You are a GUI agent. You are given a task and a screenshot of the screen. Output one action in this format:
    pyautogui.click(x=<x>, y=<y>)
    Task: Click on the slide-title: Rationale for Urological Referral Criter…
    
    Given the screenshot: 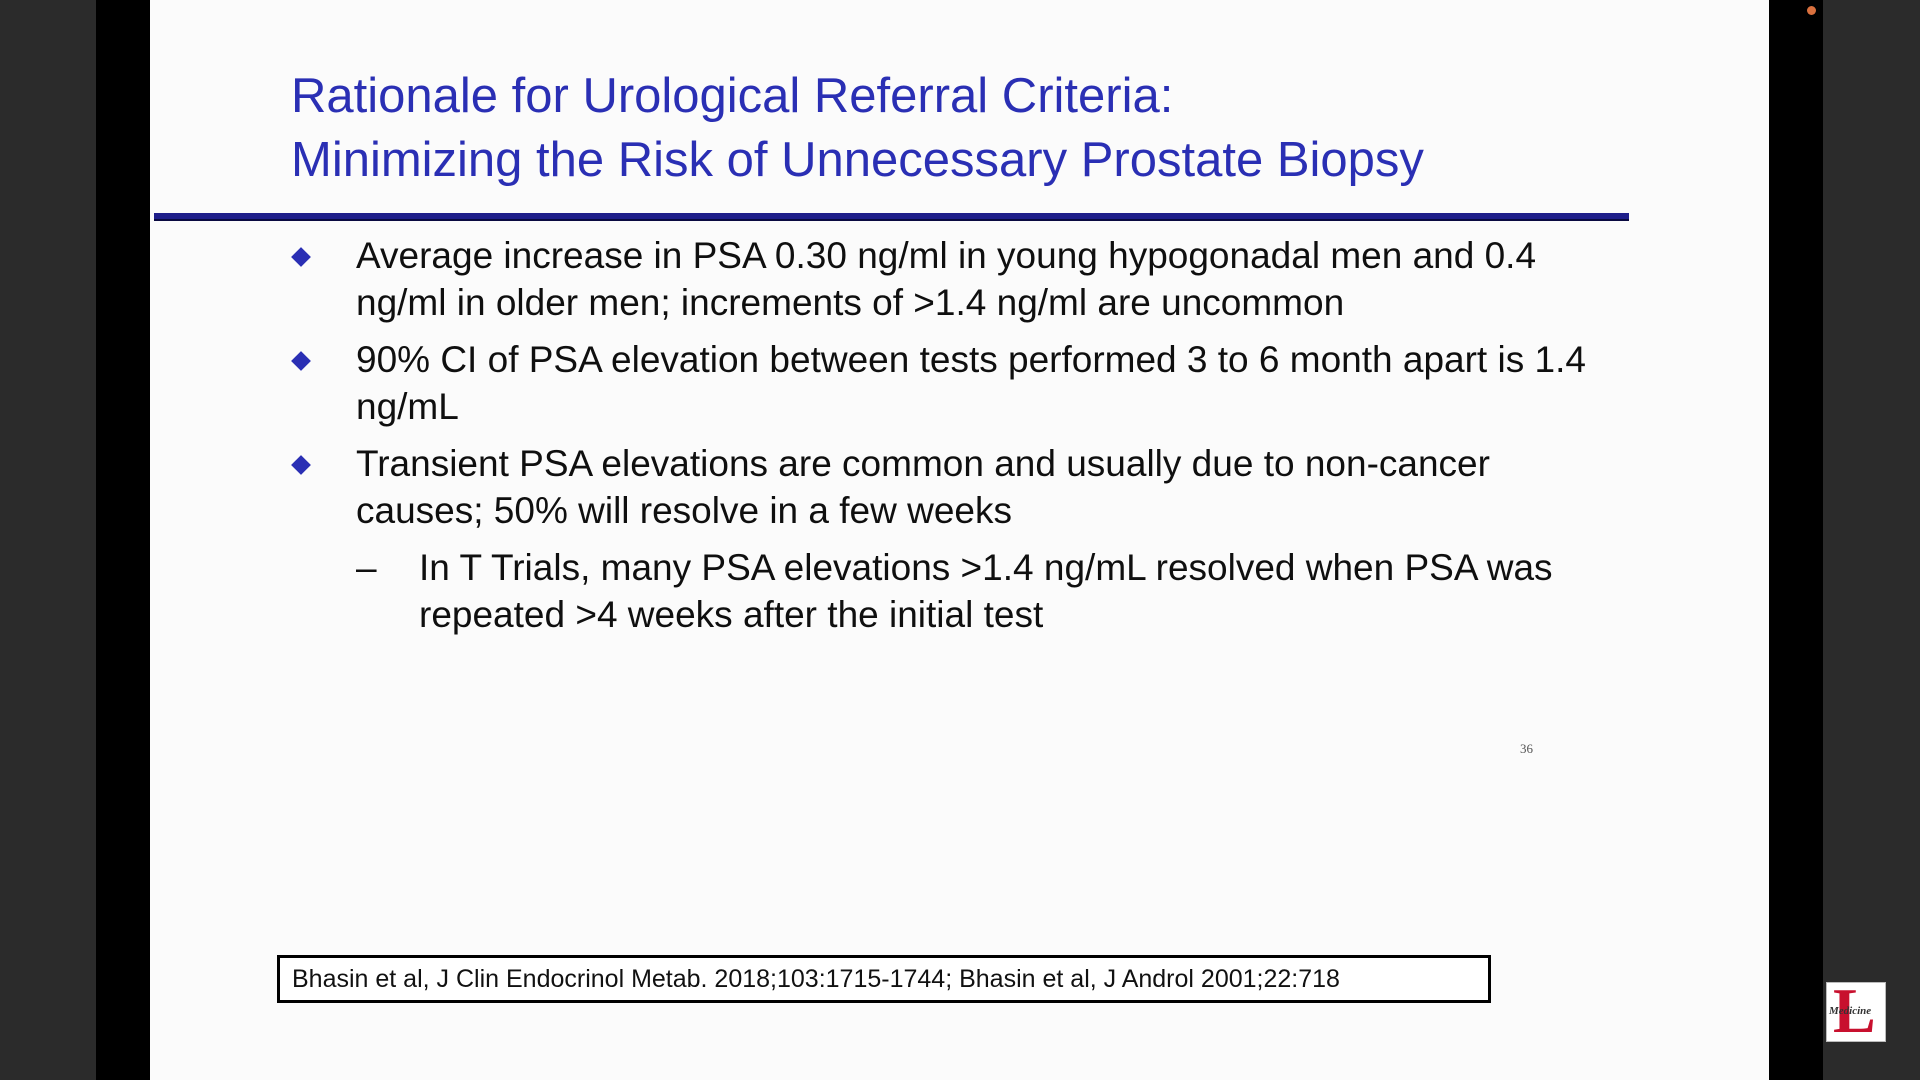 What is the action you would take?
    pyautogui.click(x=1001, y=128)
    